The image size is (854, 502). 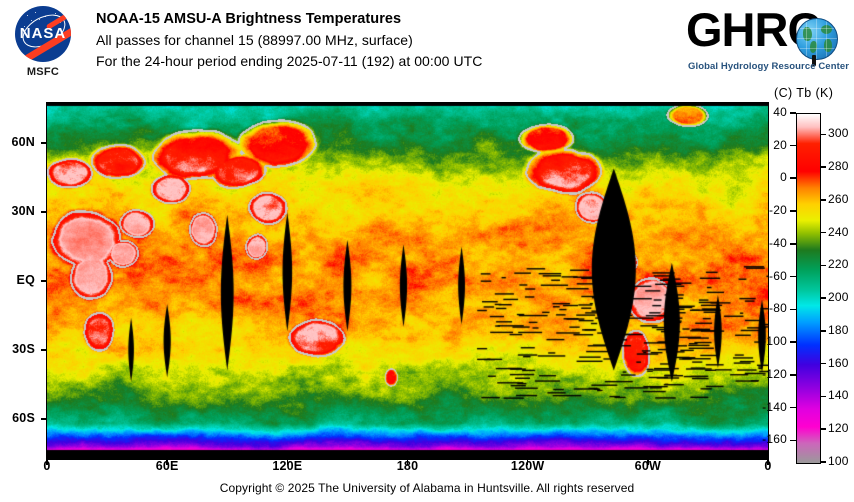 What do you see at coordinates (814, 60) in the screenshot?
I see `globe-stand` at bounding box center [814, 60].